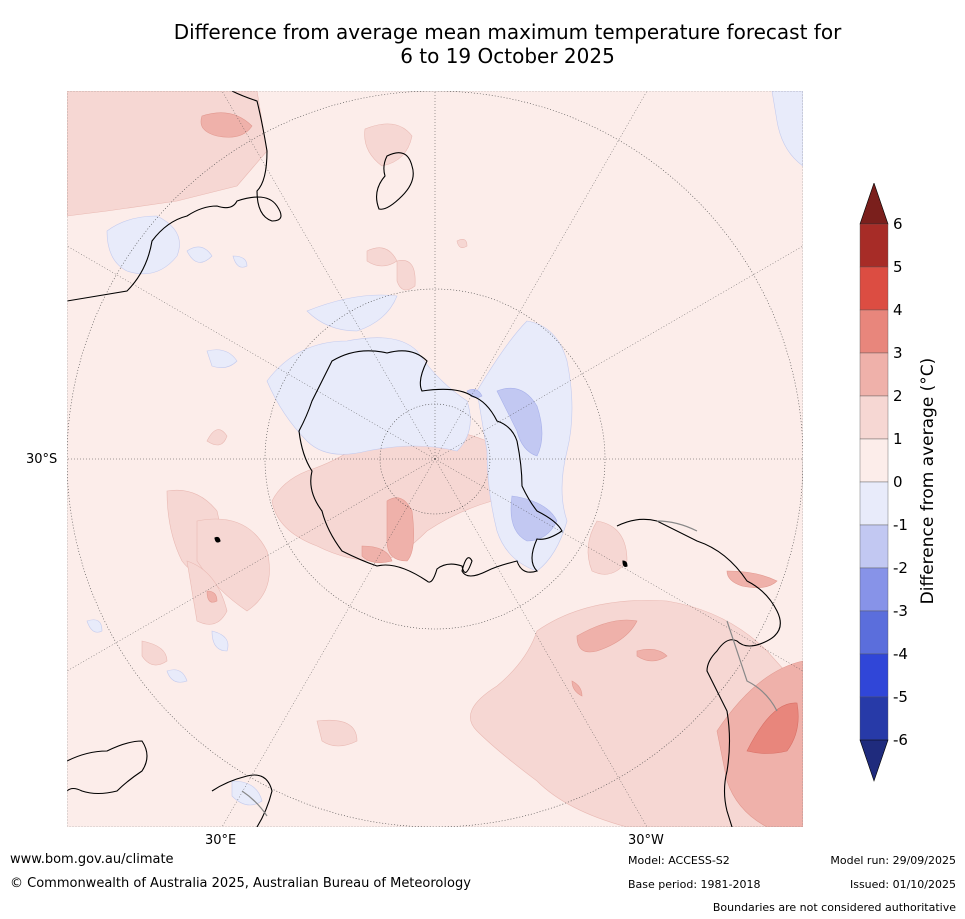  What do you see at coordinates (900, 611) in the screenshot?
I see `colorbar-tick-label: -3` at bounding box center [900, 611].